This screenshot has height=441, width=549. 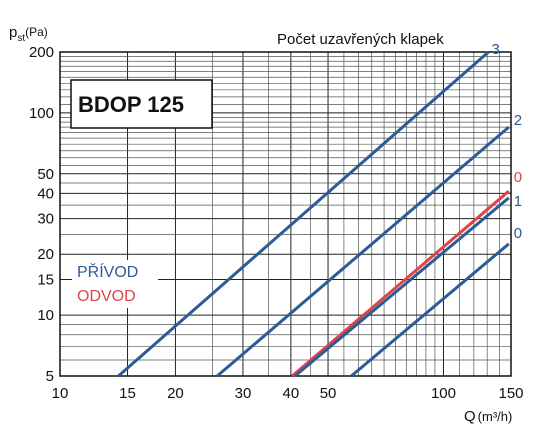 What do you see at coordinates (45, 254) in the screenshot?
I see `y-tick-label: 20` at bounding box center [45, 254].